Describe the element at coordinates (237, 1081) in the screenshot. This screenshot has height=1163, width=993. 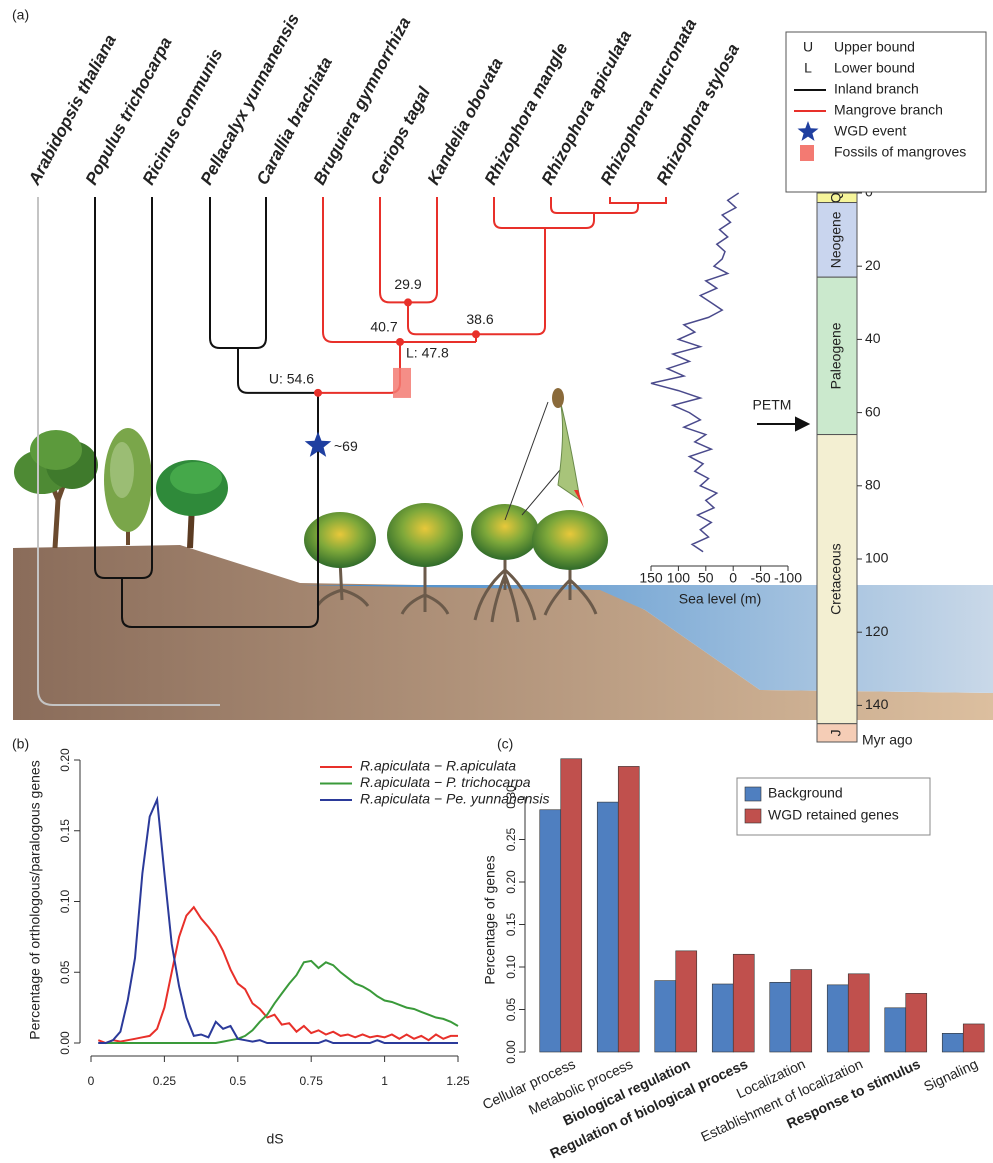
I see `x-tick-label: 0.5` at that location.